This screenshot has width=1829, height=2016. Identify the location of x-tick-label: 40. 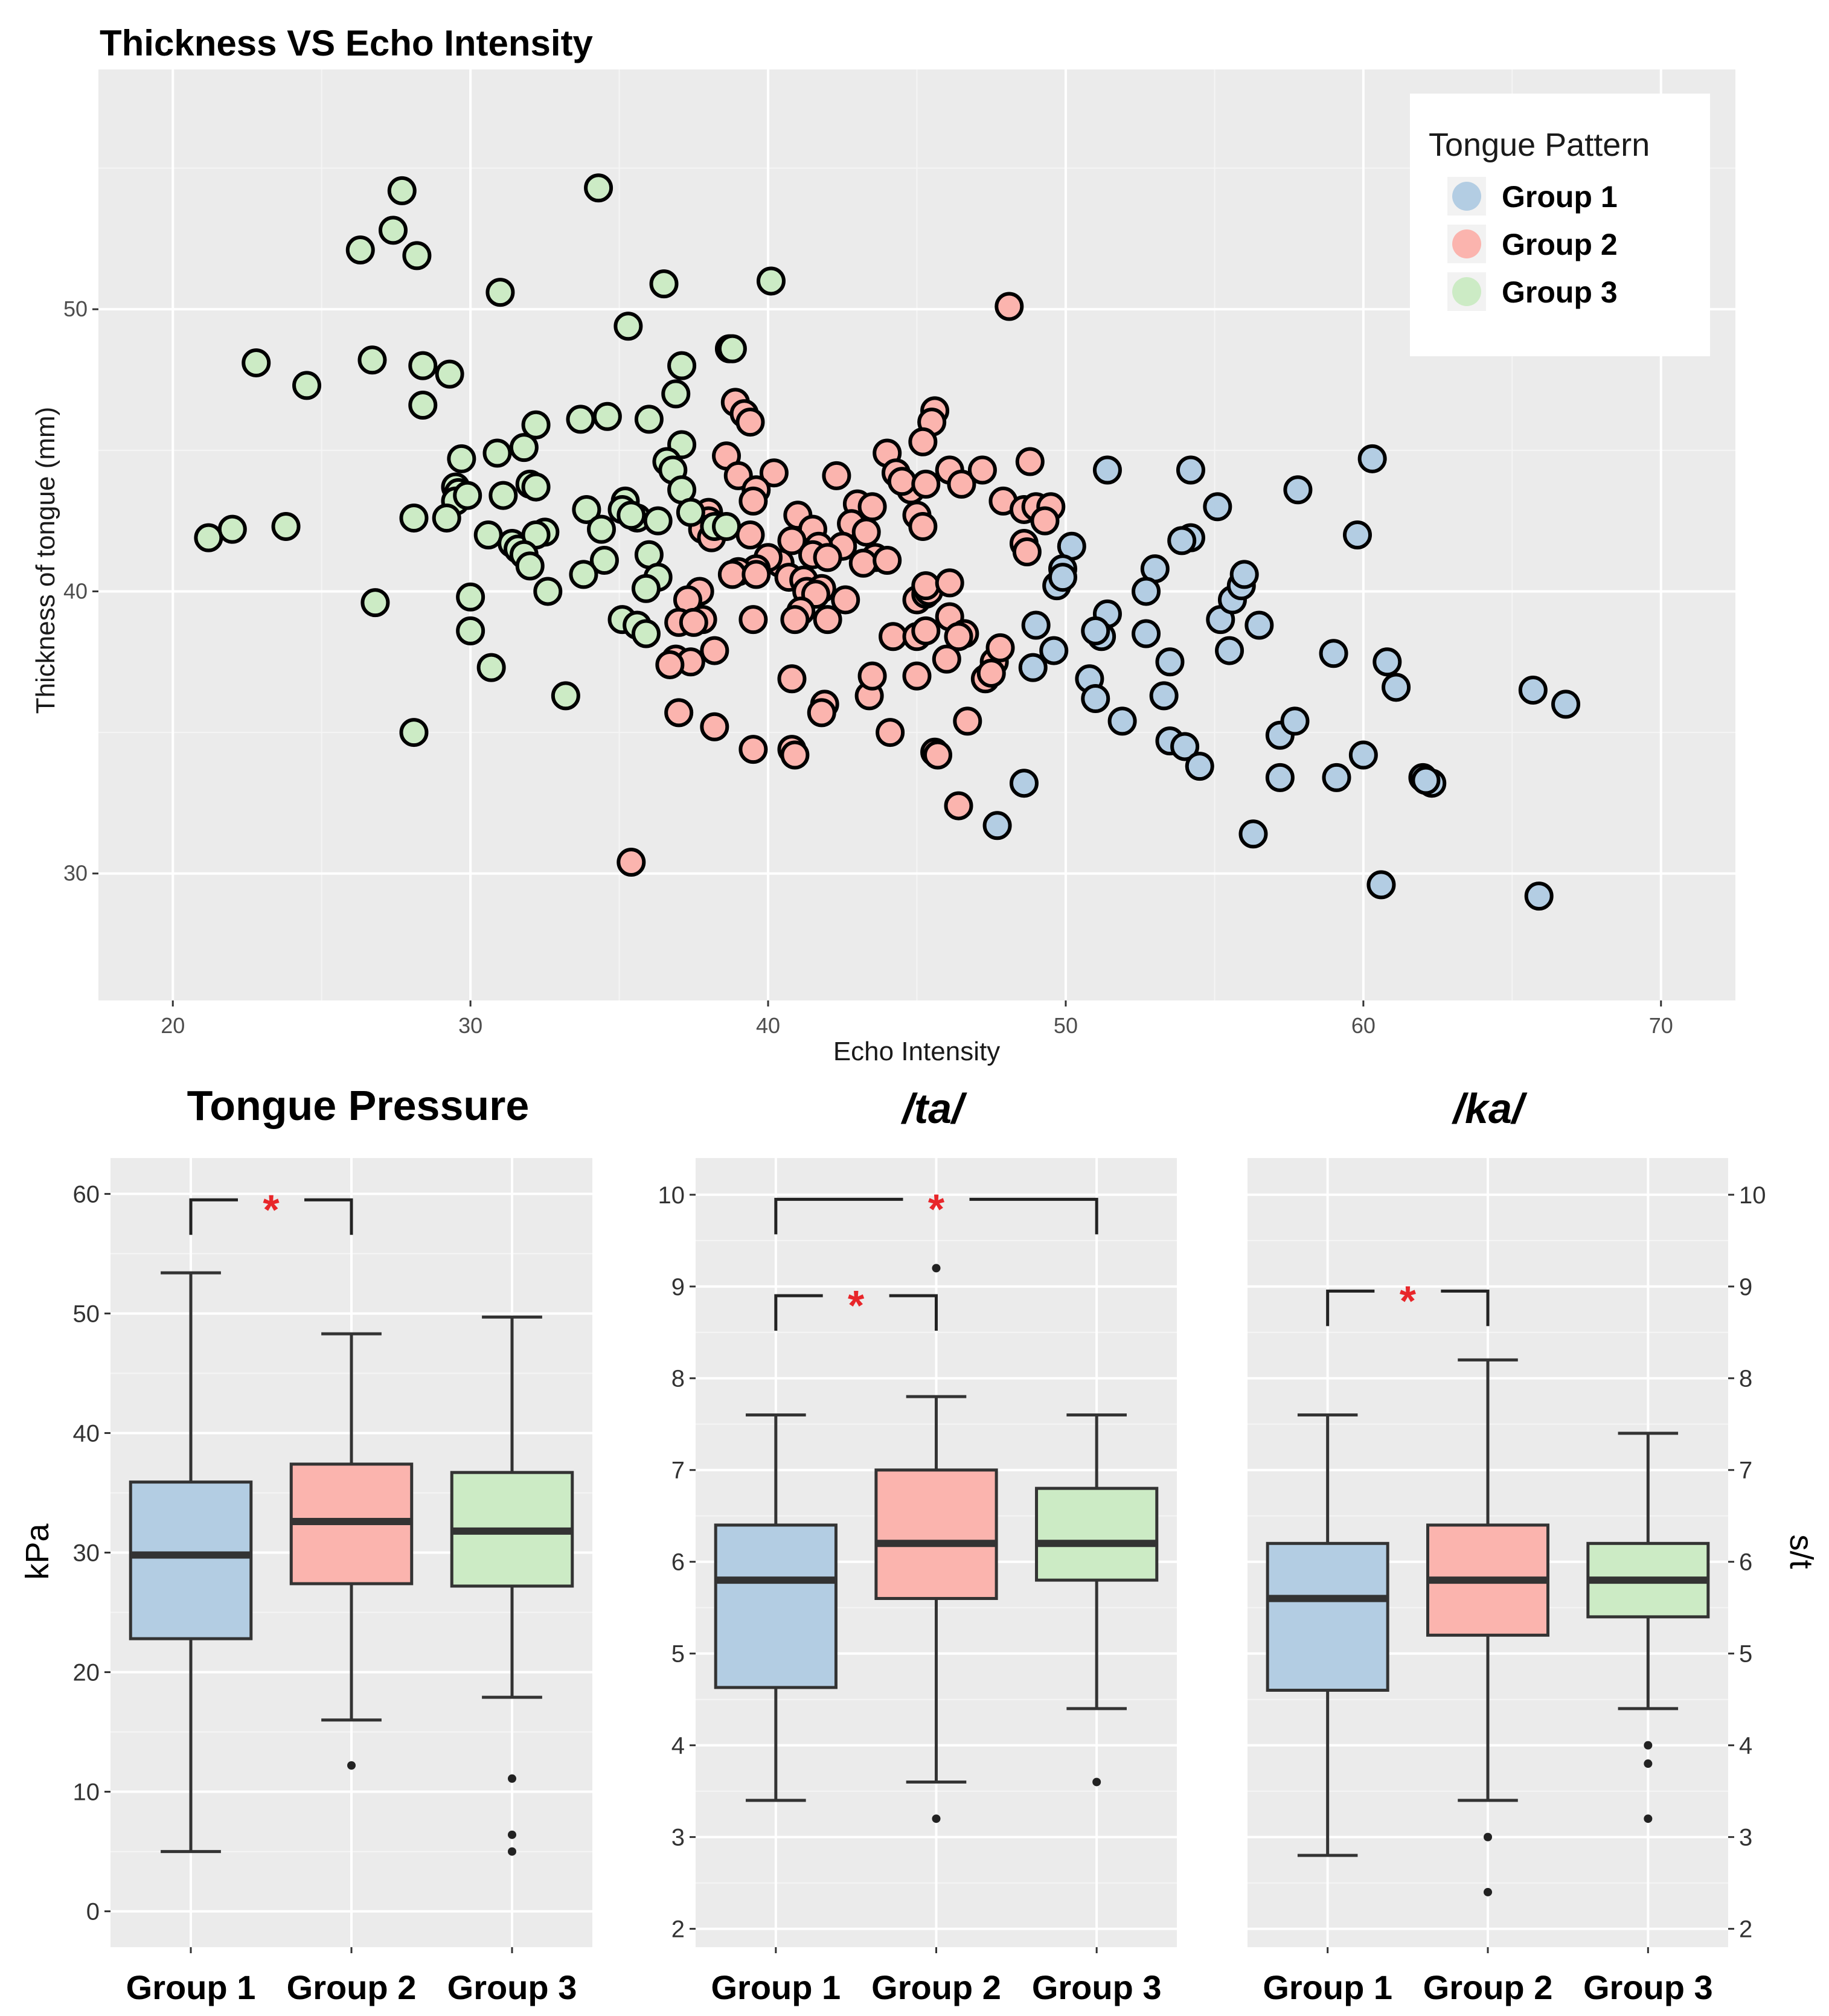
(768, 1025).